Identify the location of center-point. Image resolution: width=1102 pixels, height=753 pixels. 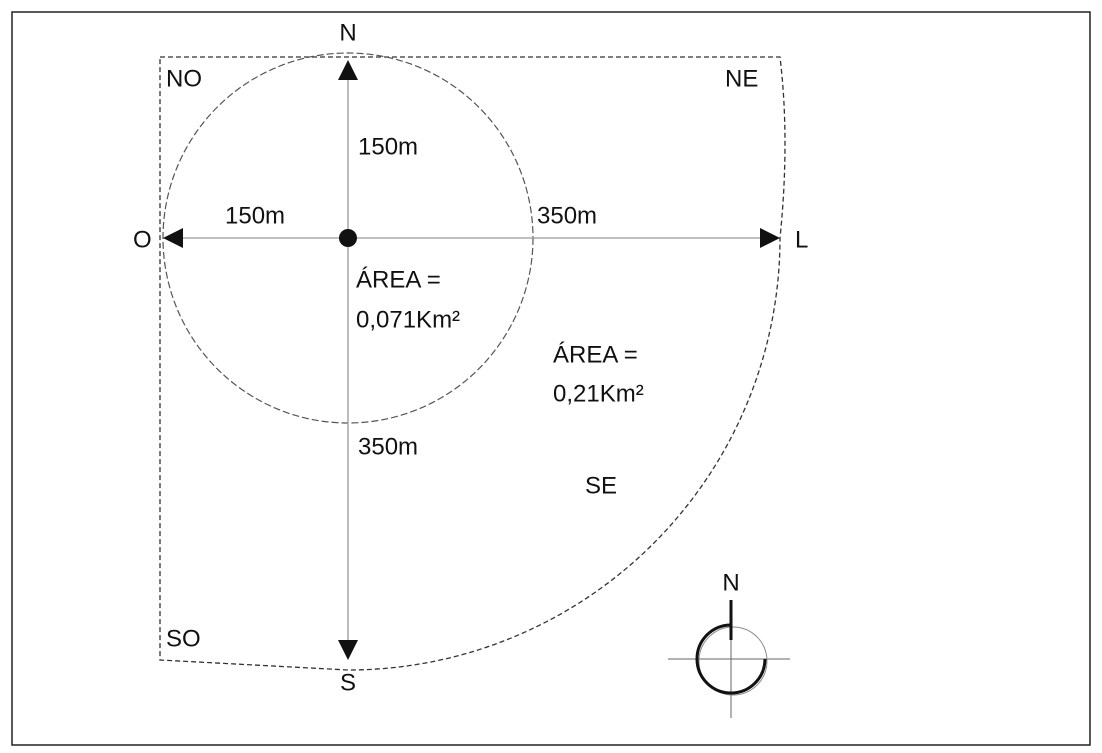
(348, 238).